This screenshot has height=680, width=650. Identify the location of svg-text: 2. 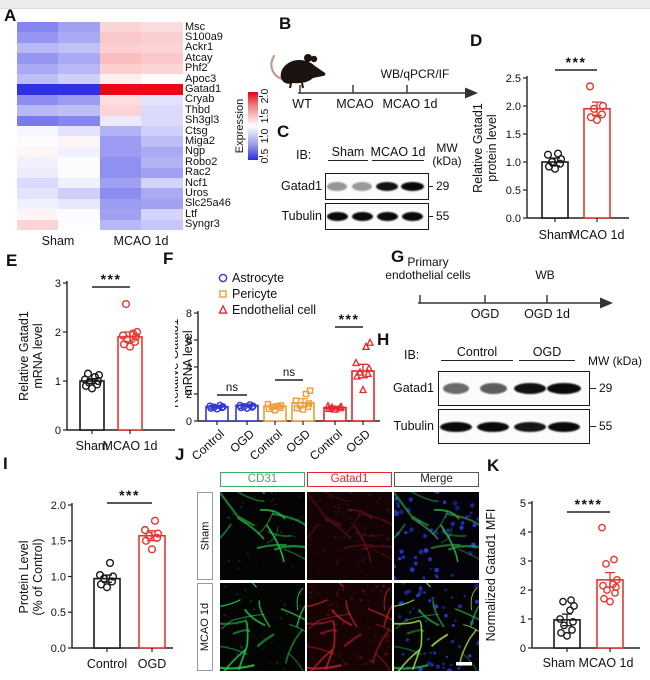
(189, 395).